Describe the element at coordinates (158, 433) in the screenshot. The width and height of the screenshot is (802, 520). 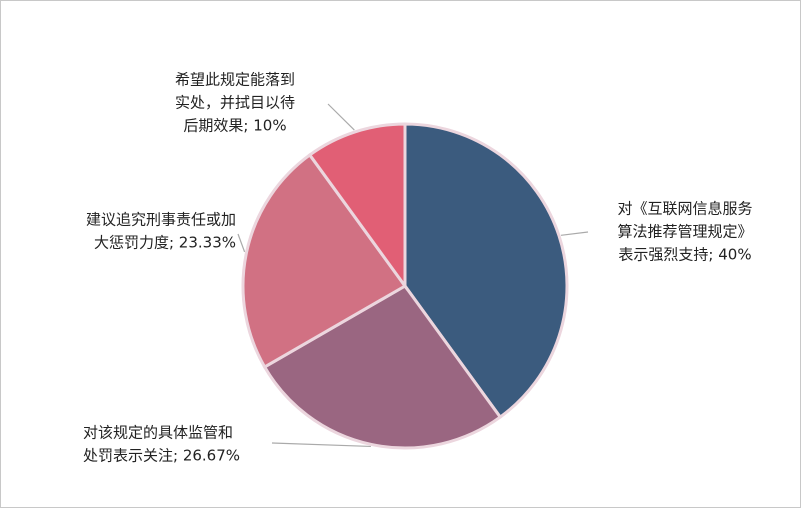
I see `data-label: 对该规定的具体监管和` at that location.